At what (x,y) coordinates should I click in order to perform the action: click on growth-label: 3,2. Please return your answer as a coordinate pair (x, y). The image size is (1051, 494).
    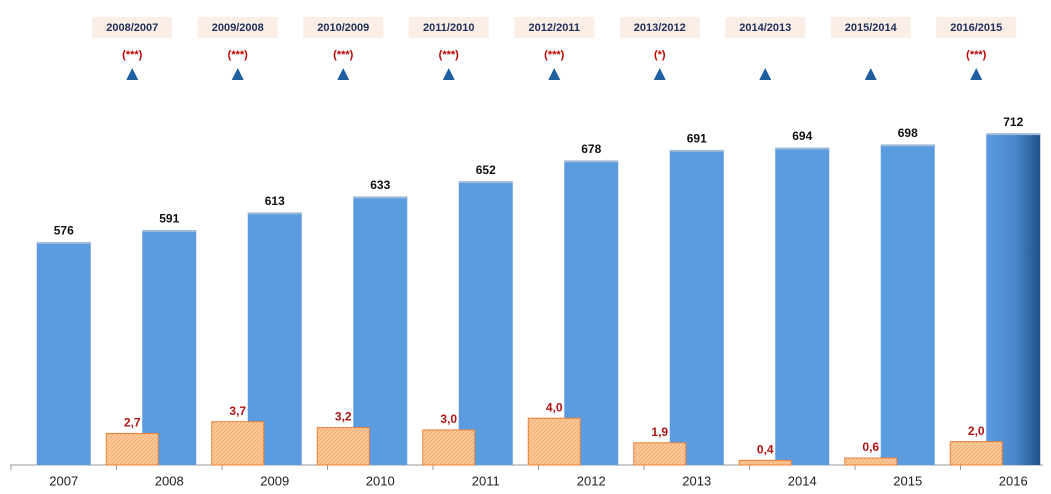
    Looking at the image, I should click on (343, 417).